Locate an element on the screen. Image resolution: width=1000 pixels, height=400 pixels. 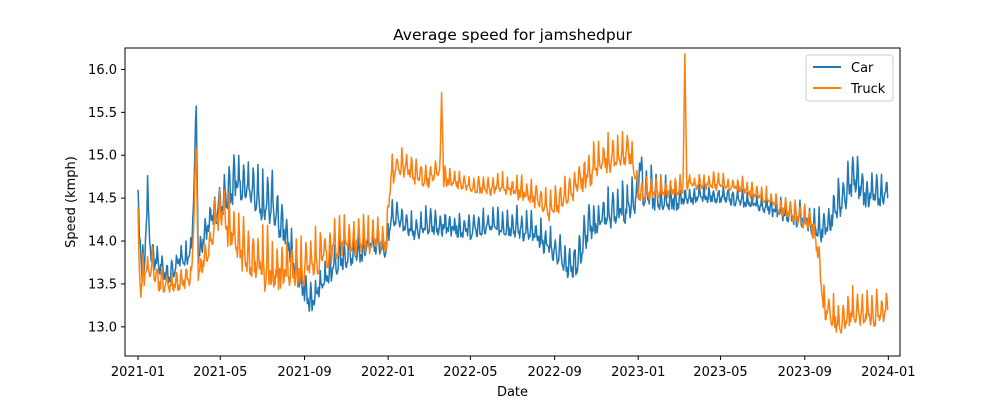
x-tick-label: 2021-09 is located at coordinates (304, 372).